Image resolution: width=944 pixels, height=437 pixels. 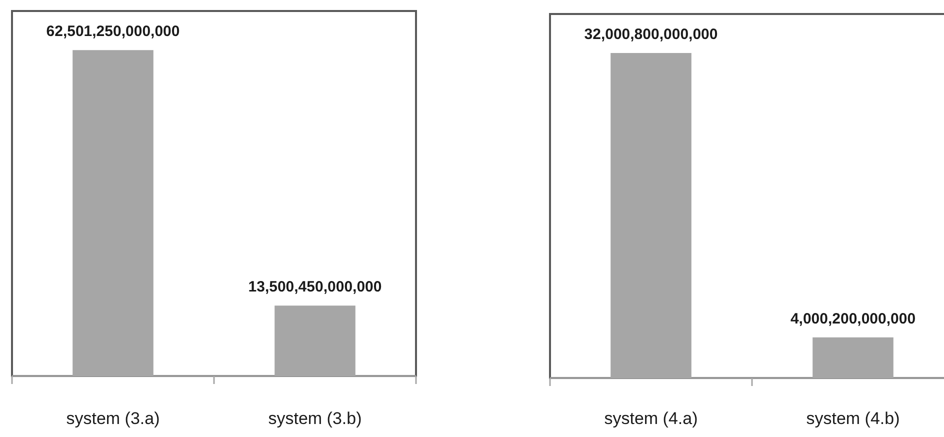 What do you see at coordinates (113, 31) in the screenshot?
I see `data-label: 62,501,250,000,000` at bounding box center [113, 31].